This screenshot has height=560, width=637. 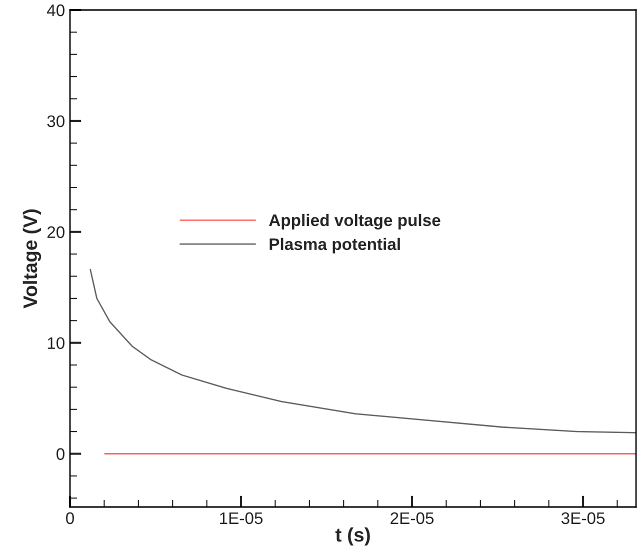 I want to click on legend-label: Plasma potential, so click(x=335, y=246).